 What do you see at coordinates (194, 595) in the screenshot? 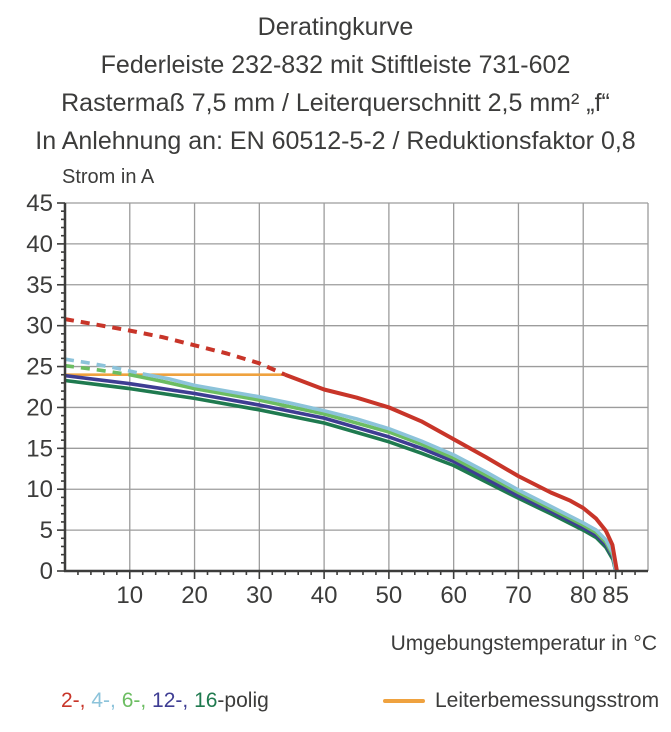
I see `x-tick-label: 20` at bounding box center [194, 595].